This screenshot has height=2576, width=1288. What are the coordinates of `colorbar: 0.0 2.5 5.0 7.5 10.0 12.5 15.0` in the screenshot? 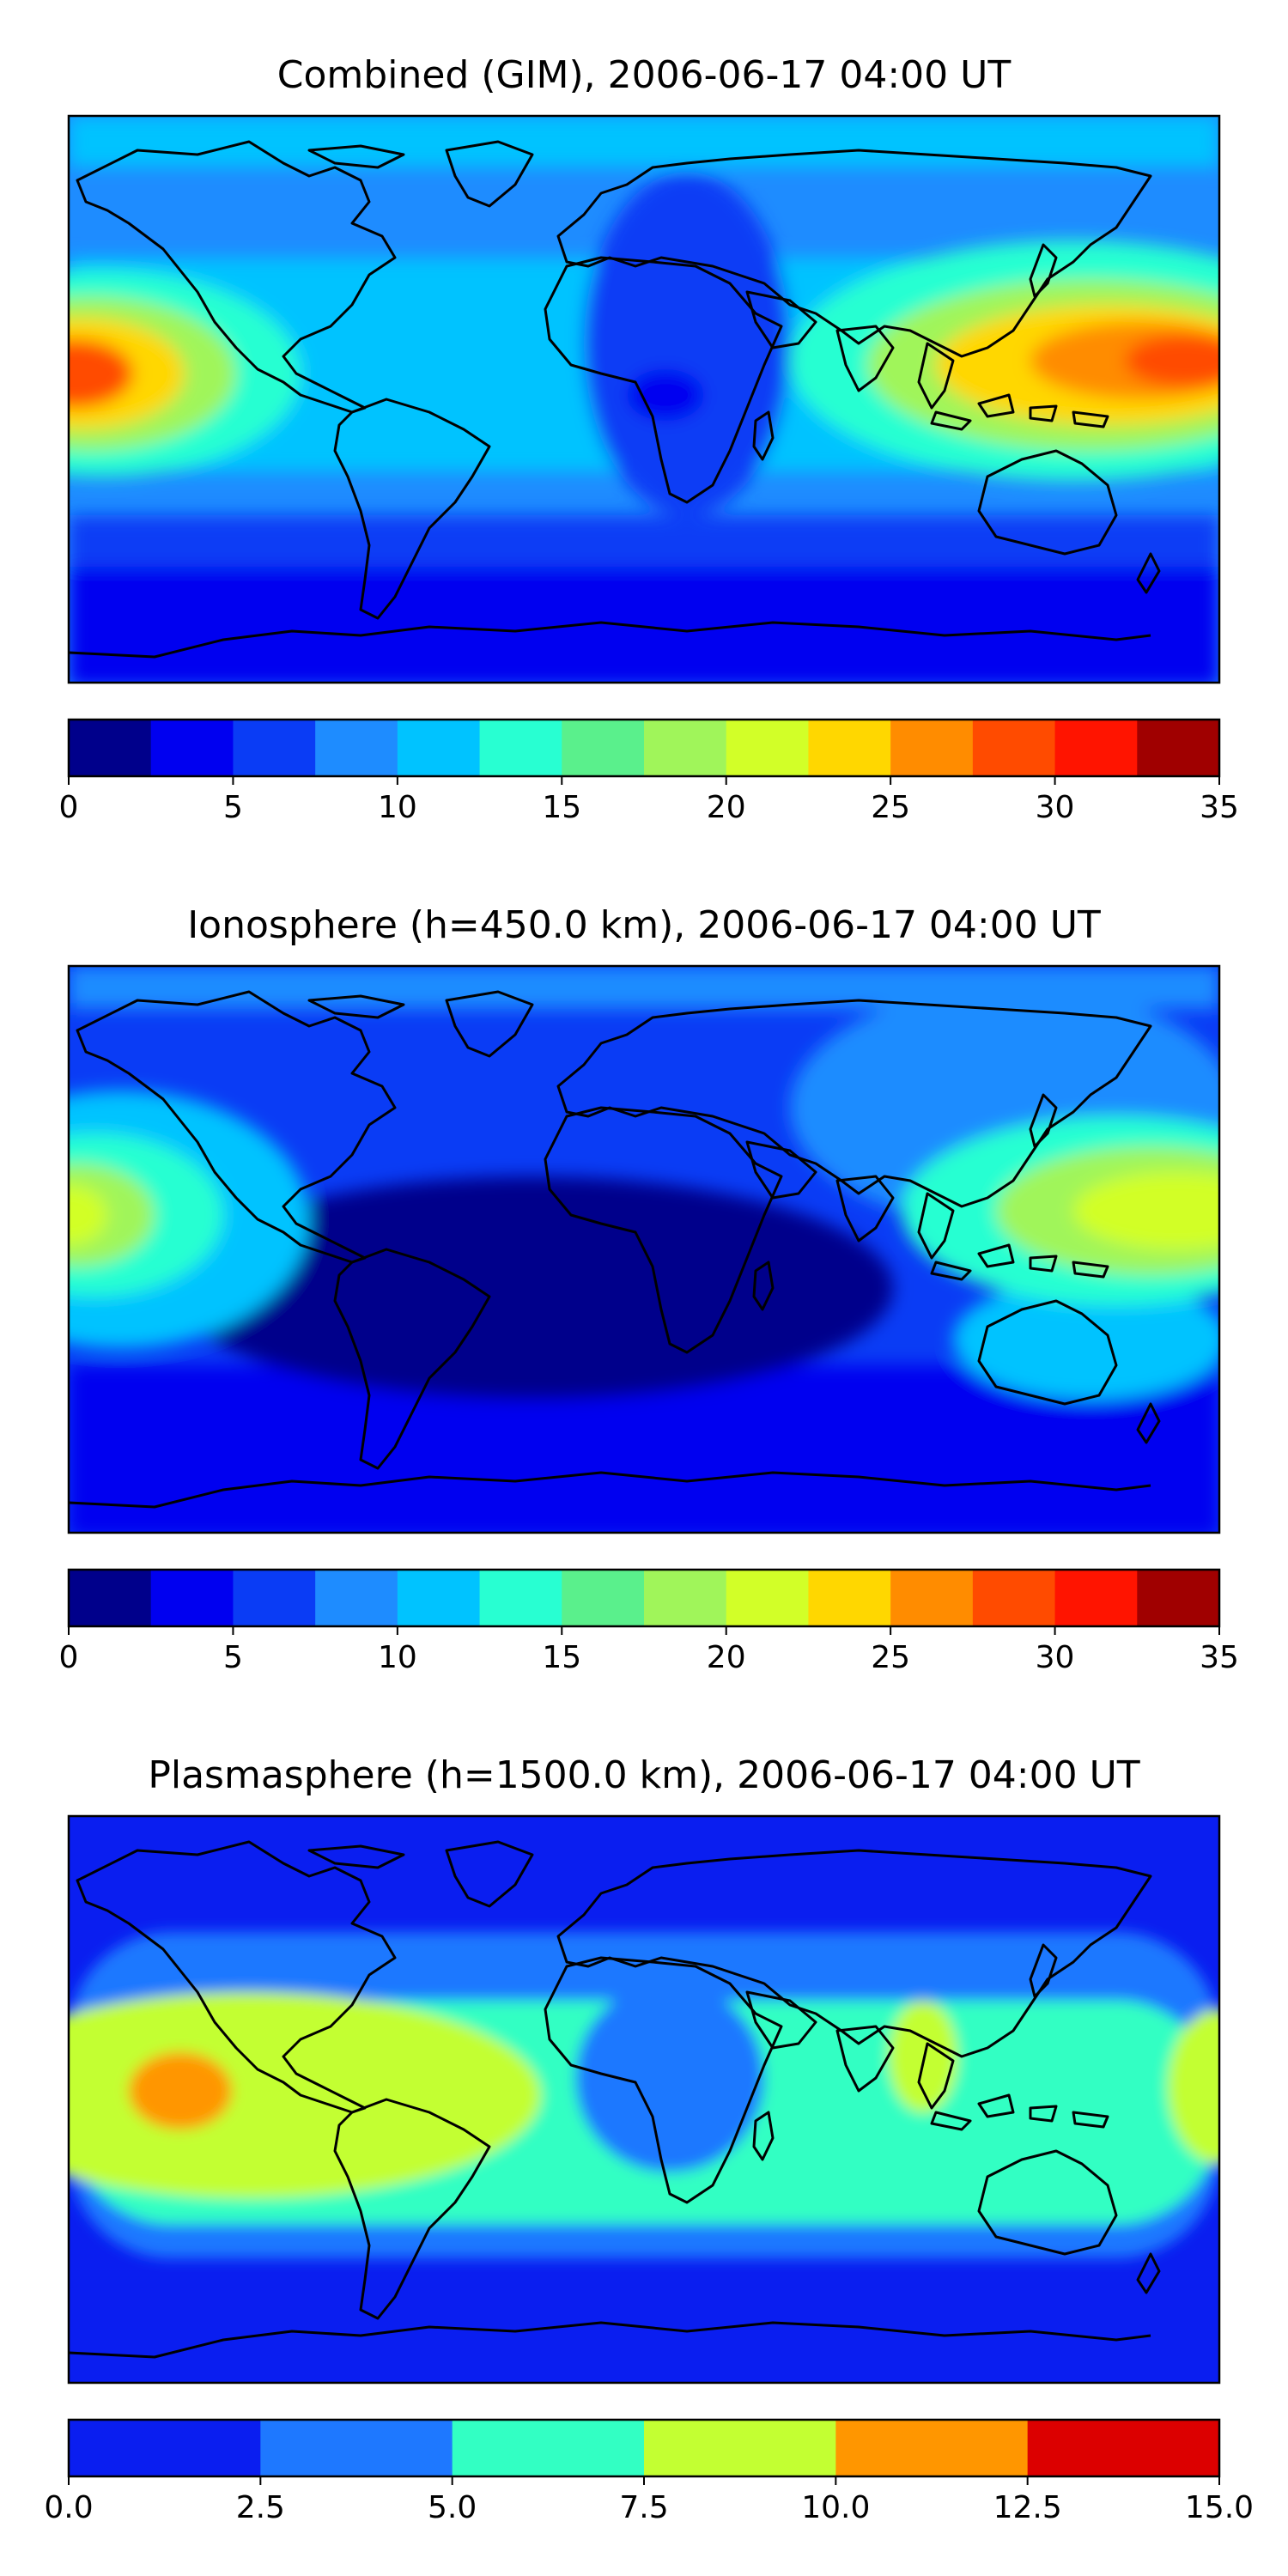 It's located at (649, 2471).